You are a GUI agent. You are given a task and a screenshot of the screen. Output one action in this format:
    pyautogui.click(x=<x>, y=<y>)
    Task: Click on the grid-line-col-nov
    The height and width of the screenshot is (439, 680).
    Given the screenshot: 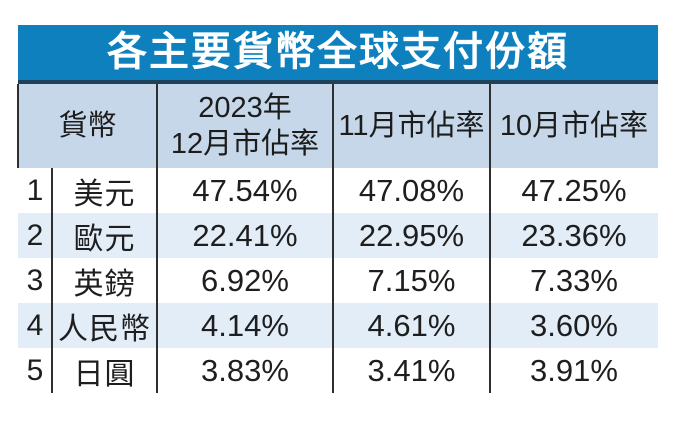 What is the action you would take?
    pyautogui.click(x=333, y=238)
    